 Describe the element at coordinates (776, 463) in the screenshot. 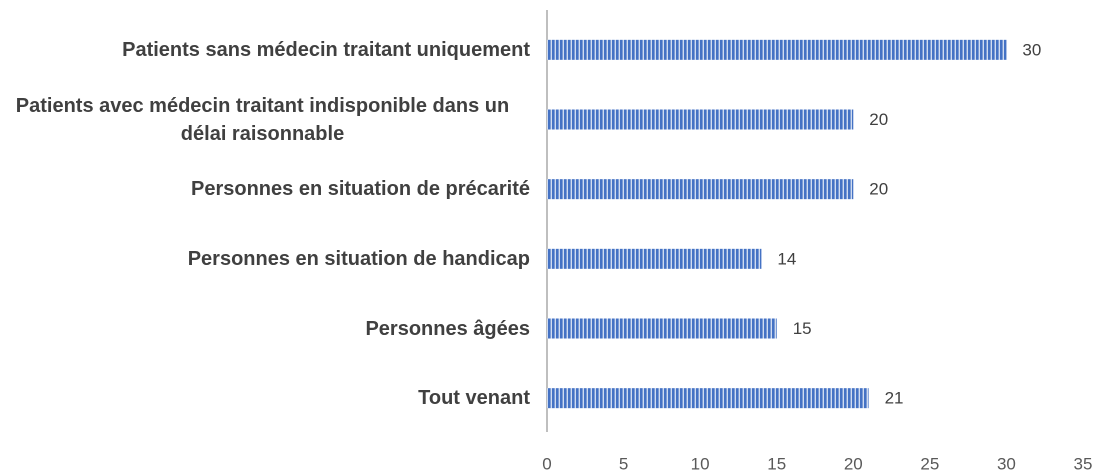

I see `x-tick-label: 15` at that location.